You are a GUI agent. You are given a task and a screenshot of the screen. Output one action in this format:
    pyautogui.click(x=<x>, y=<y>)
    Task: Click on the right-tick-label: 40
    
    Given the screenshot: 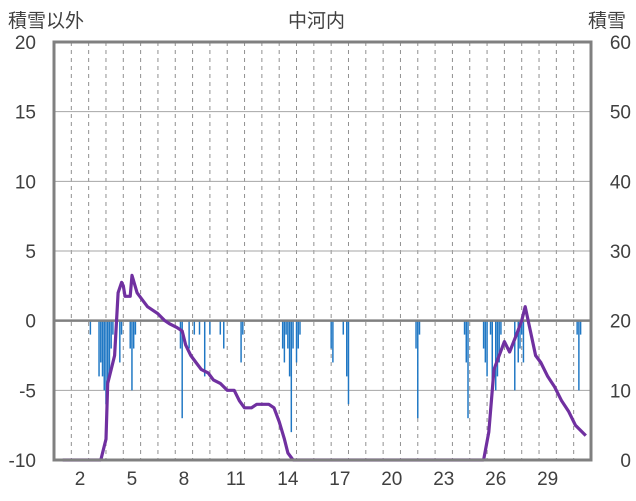 What is the action you would take?
    pyautogui.click(x=620, y=182)
    